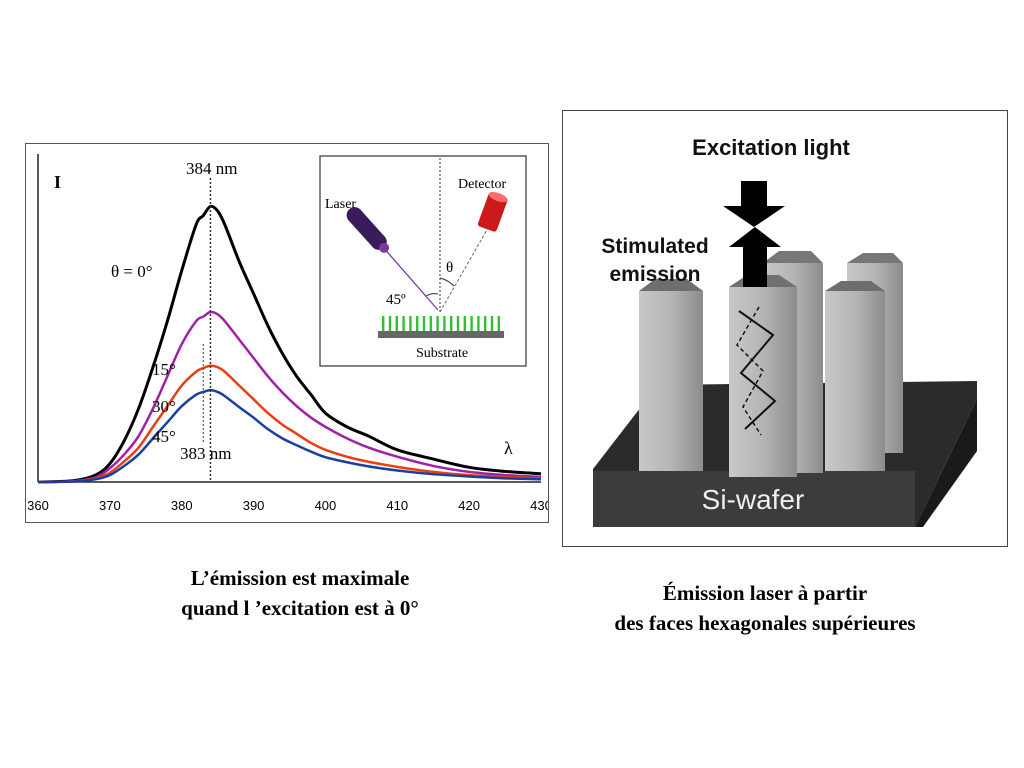  I want to click on setup-inset: Laser Detector θ 45º Substrate, so click(423, 261).